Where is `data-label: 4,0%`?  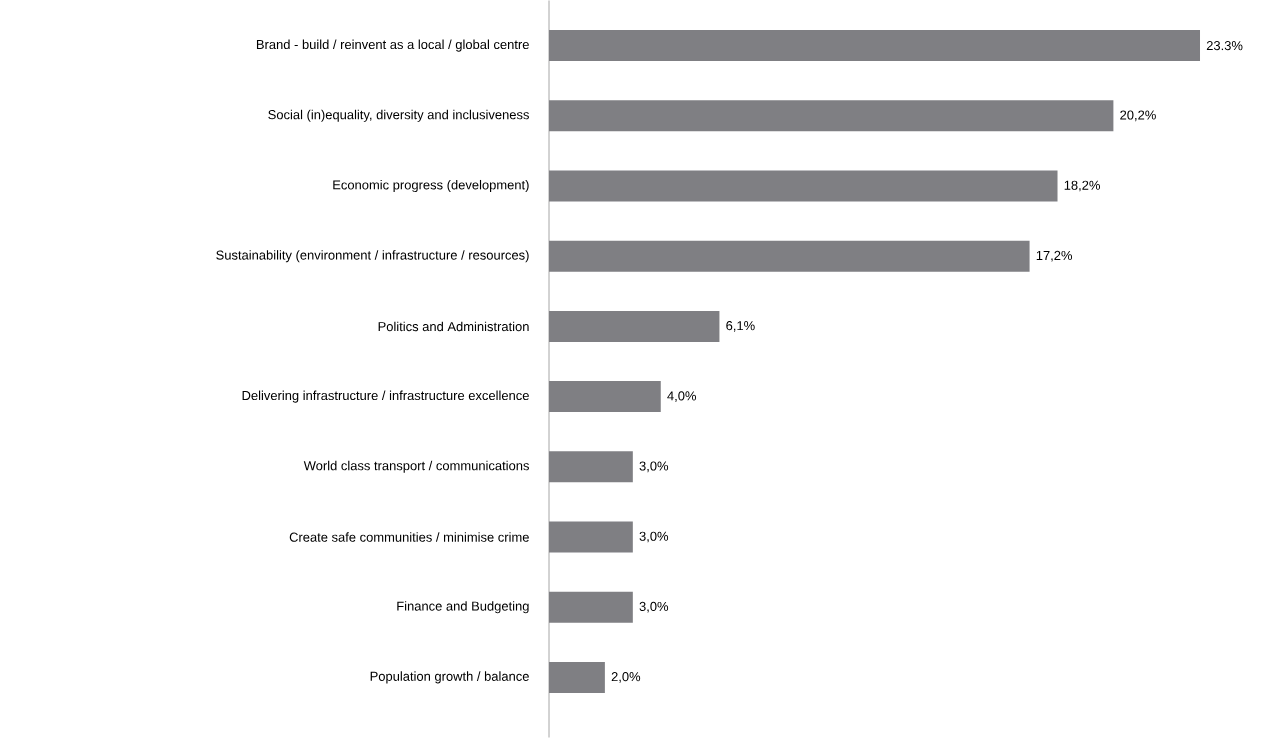
data-label: 4,0% is located at coordinates (682, 396).